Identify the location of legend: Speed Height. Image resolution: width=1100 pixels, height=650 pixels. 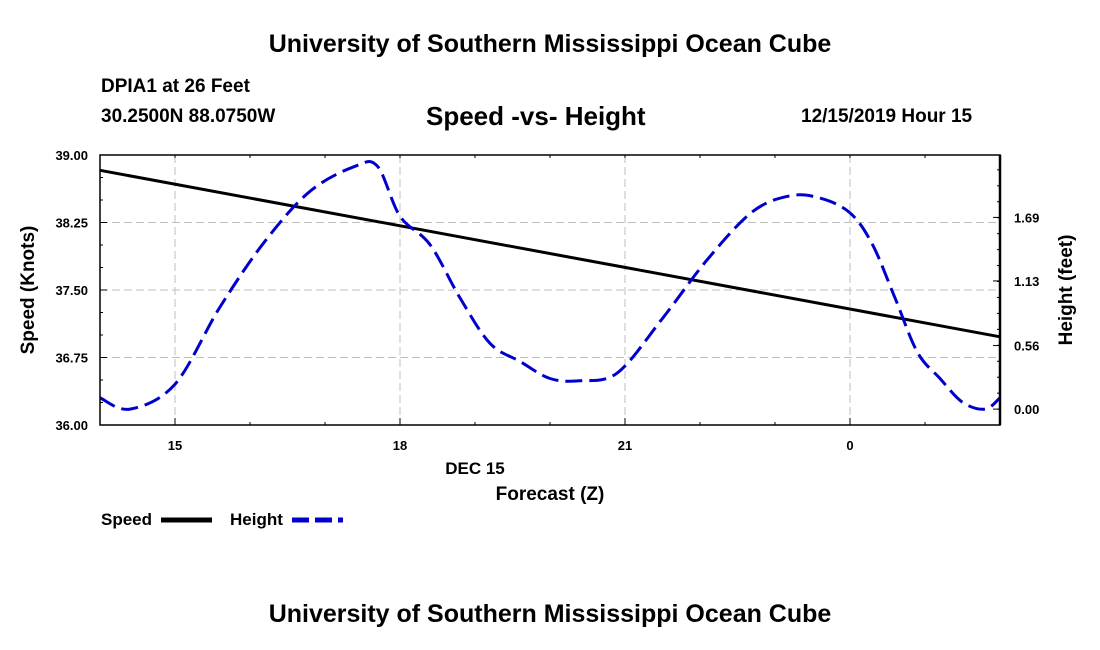
(222, 519).